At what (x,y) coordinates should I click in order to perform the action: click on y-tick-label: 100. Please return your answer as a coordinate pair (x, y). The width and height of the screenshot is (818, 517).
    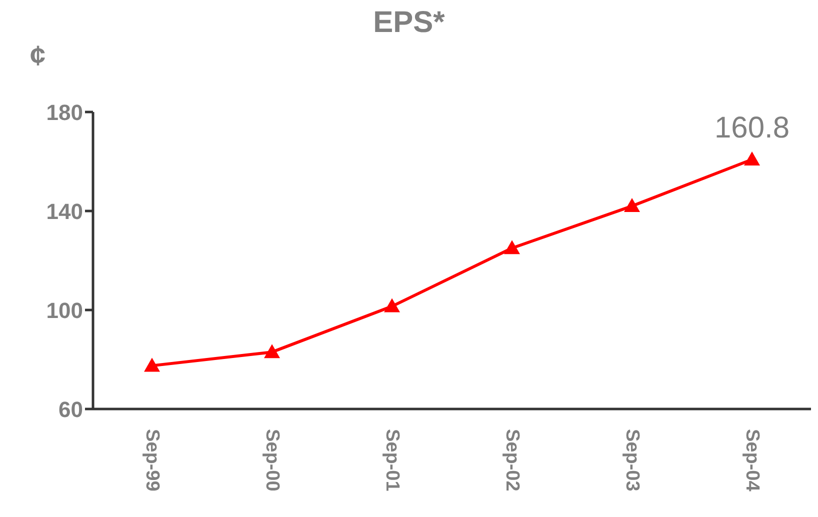
    Looking at the image, I should click on (64, 310).